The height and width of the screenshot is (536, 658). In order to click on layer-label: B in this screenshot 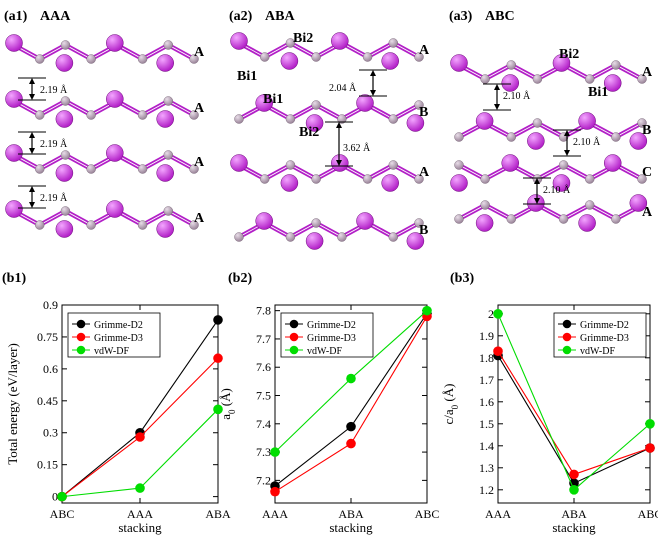, I will do `click(423, 112)`.